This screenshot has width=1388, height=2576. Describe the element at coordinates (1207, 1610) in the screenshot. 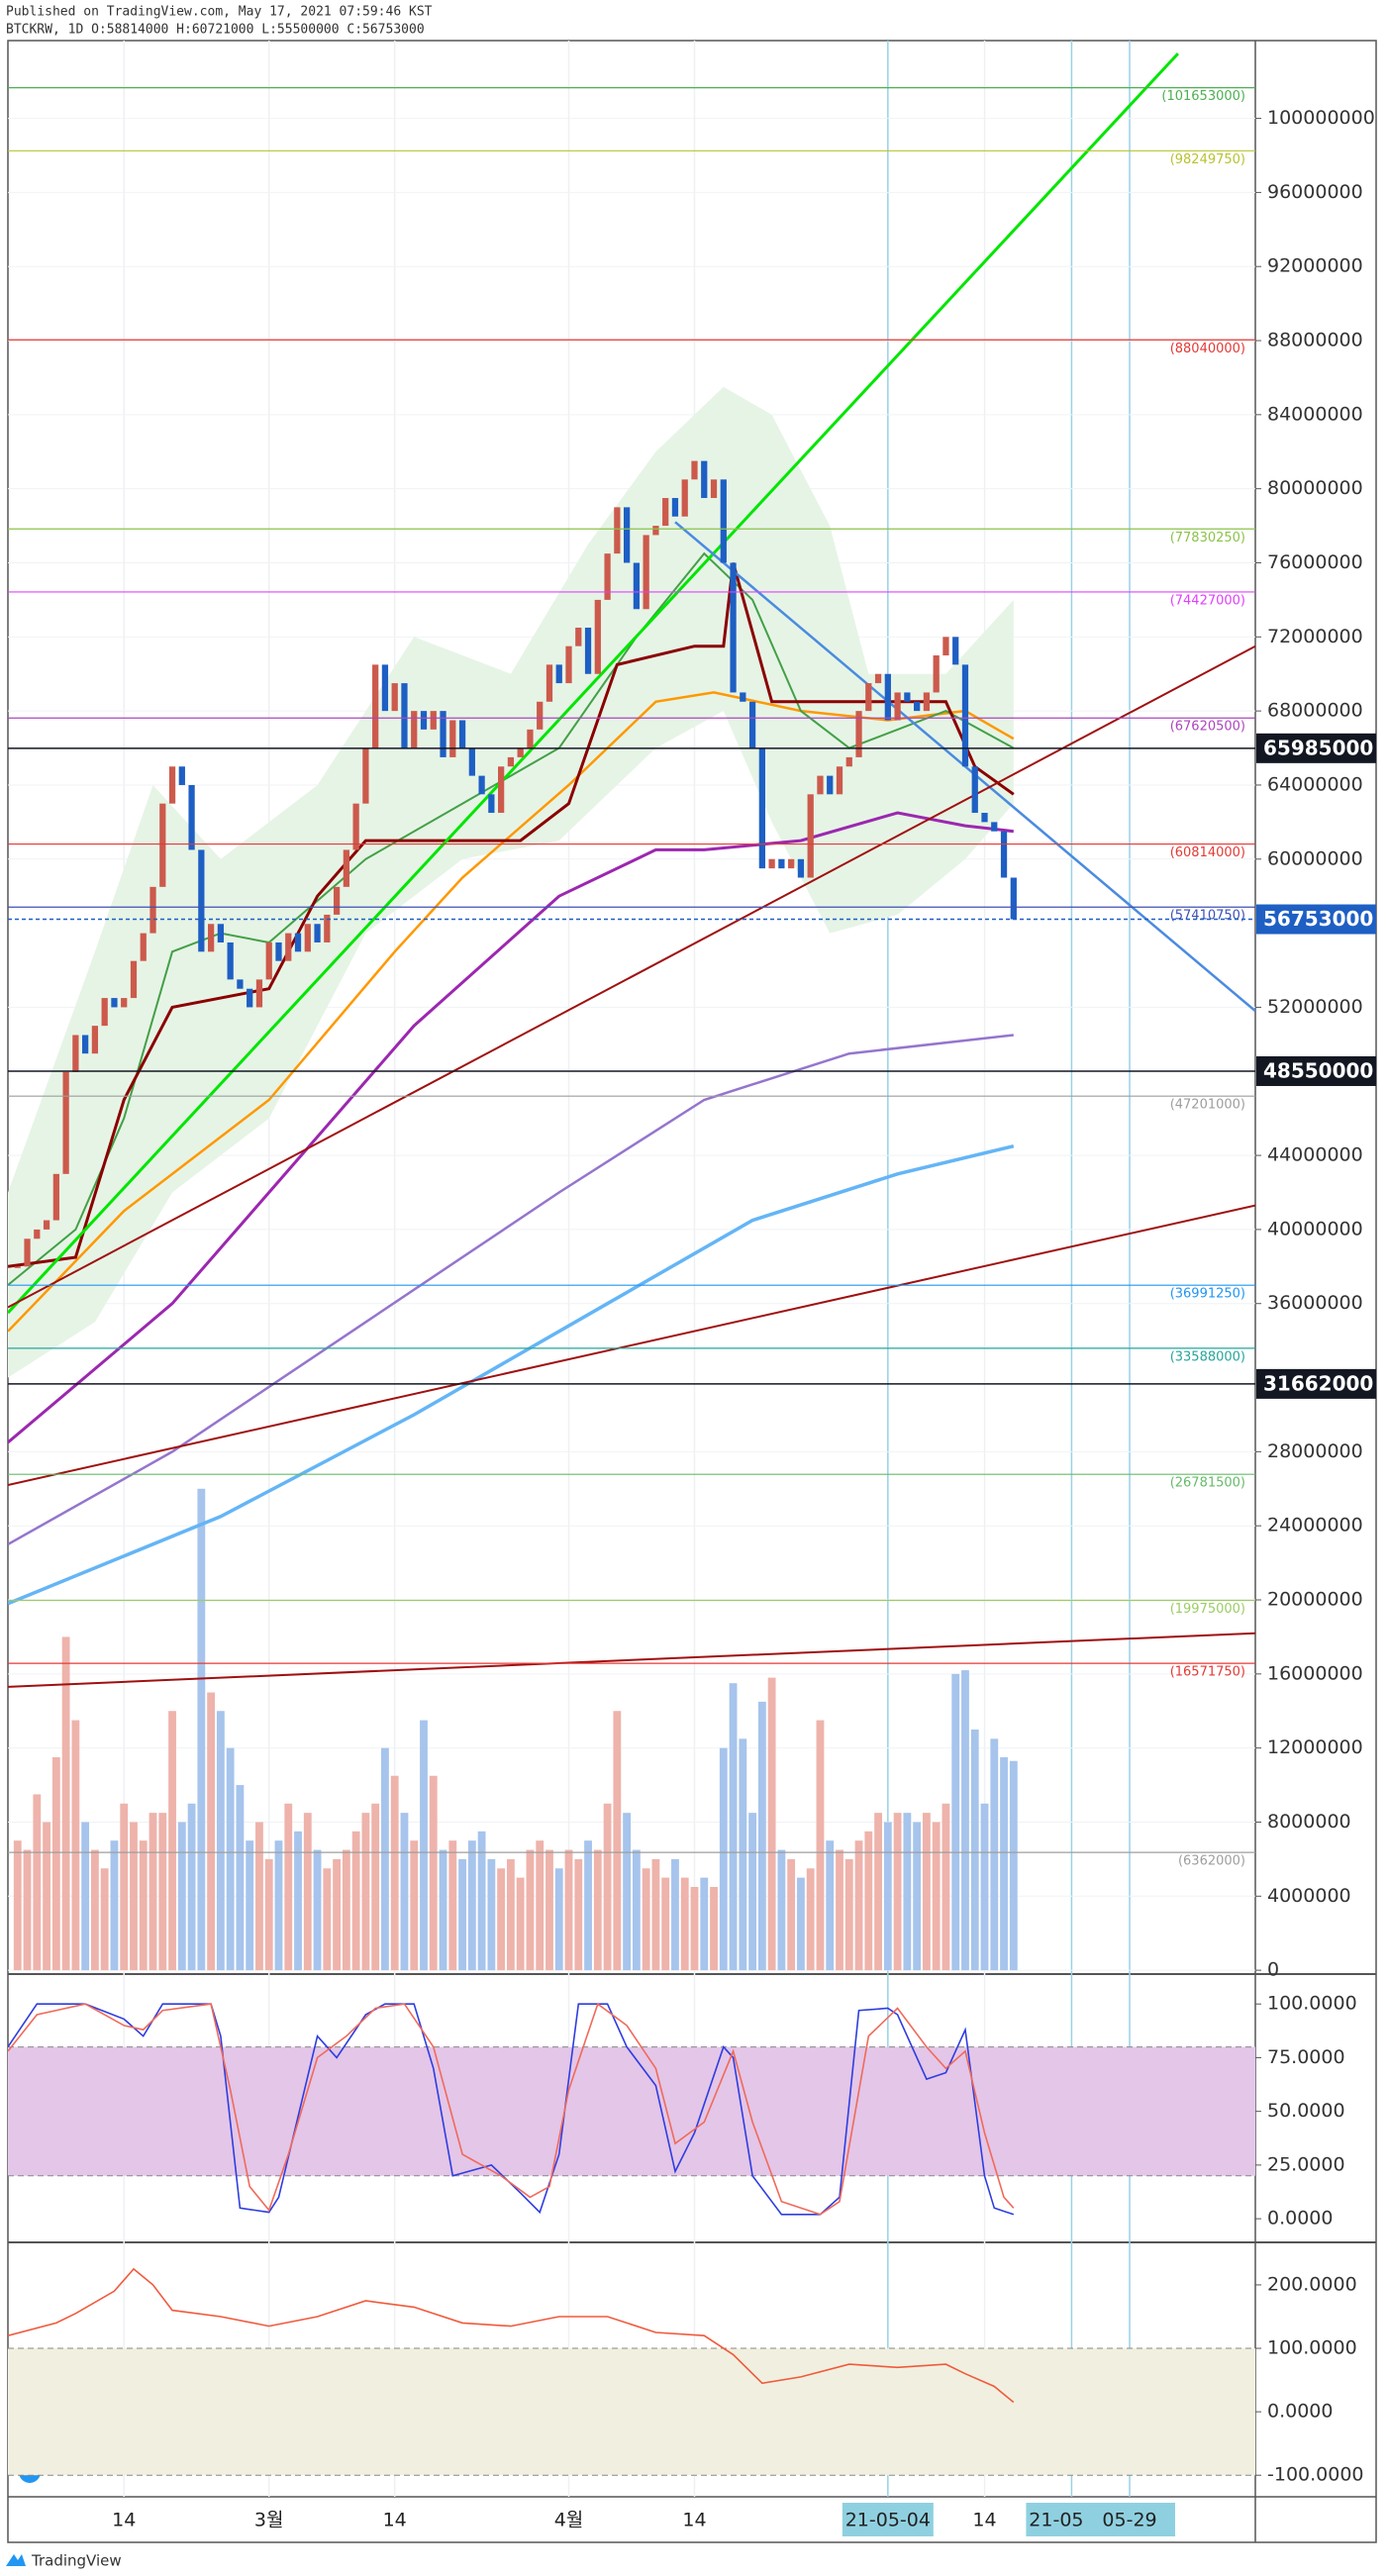

I see `level-label: (19975000)` at that location.